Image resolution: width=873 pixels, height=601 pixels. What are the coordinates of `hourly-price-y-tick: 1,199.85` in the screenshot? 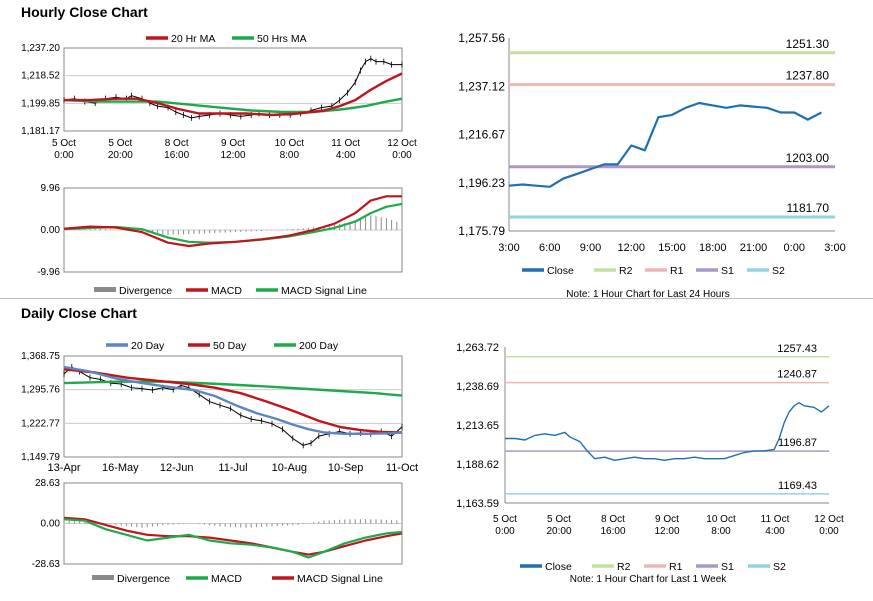 It's located at (40, 103).